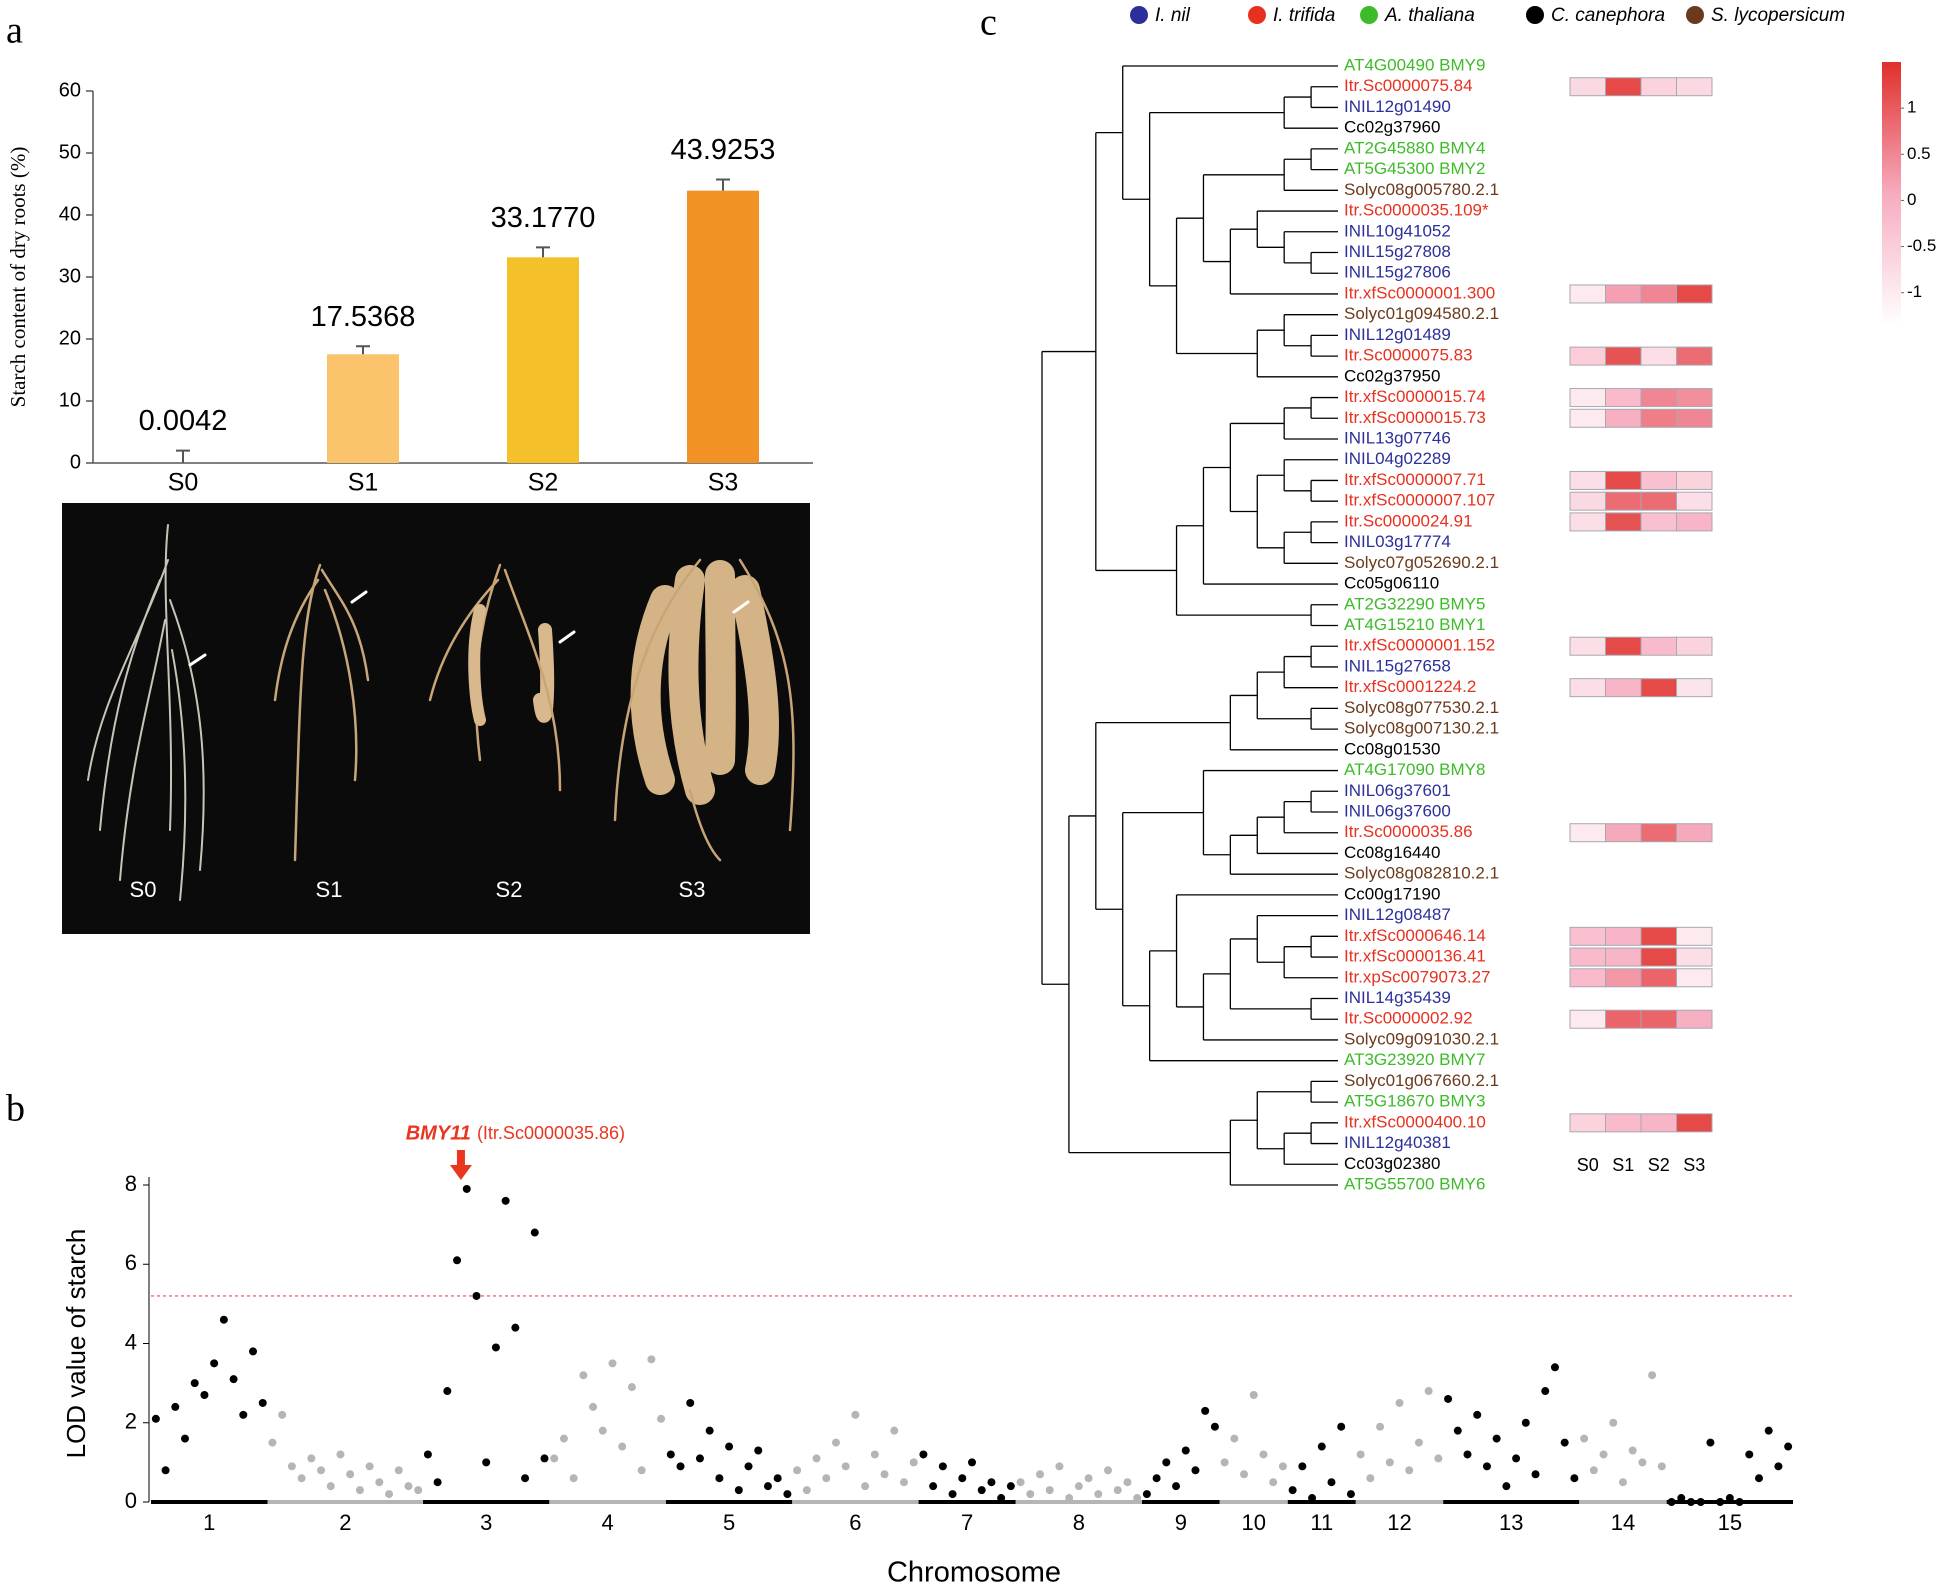  What do you see at coordinates (1397, 458) in the screenshot?
I see `leaf-label: INIL04g02289` at bounding box center [1397, 458].